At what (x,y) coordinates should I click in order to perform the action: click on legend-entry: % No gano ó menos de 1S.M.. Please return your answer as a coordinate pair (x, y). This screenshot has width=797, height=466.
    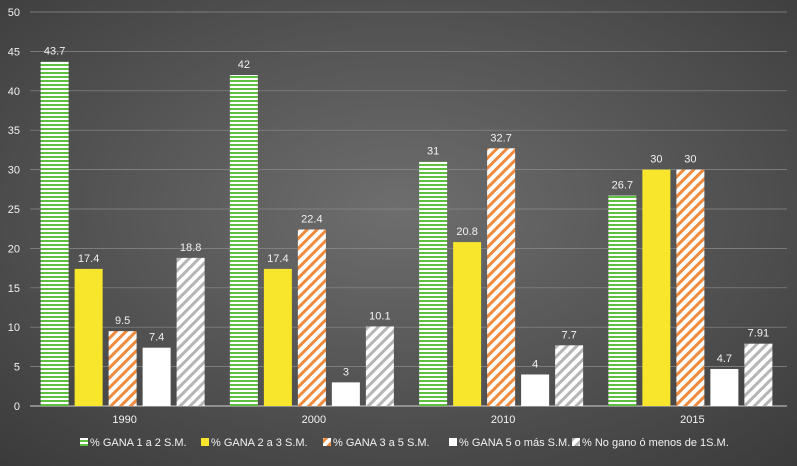
    Looking at the image, I should click on (655, 443).